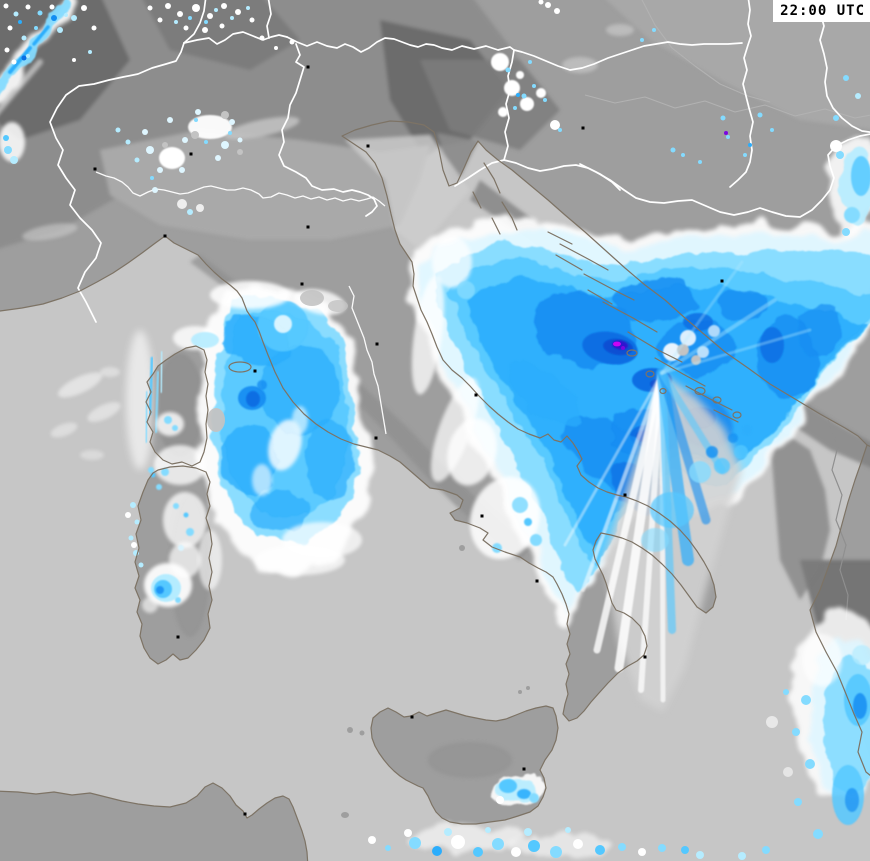 This screenshot has width=870, height=861. What do you see at coordinates (179, 162) in the screenshot?
I see `precip-lombardy-cluster` at bounding box center [179, 162].